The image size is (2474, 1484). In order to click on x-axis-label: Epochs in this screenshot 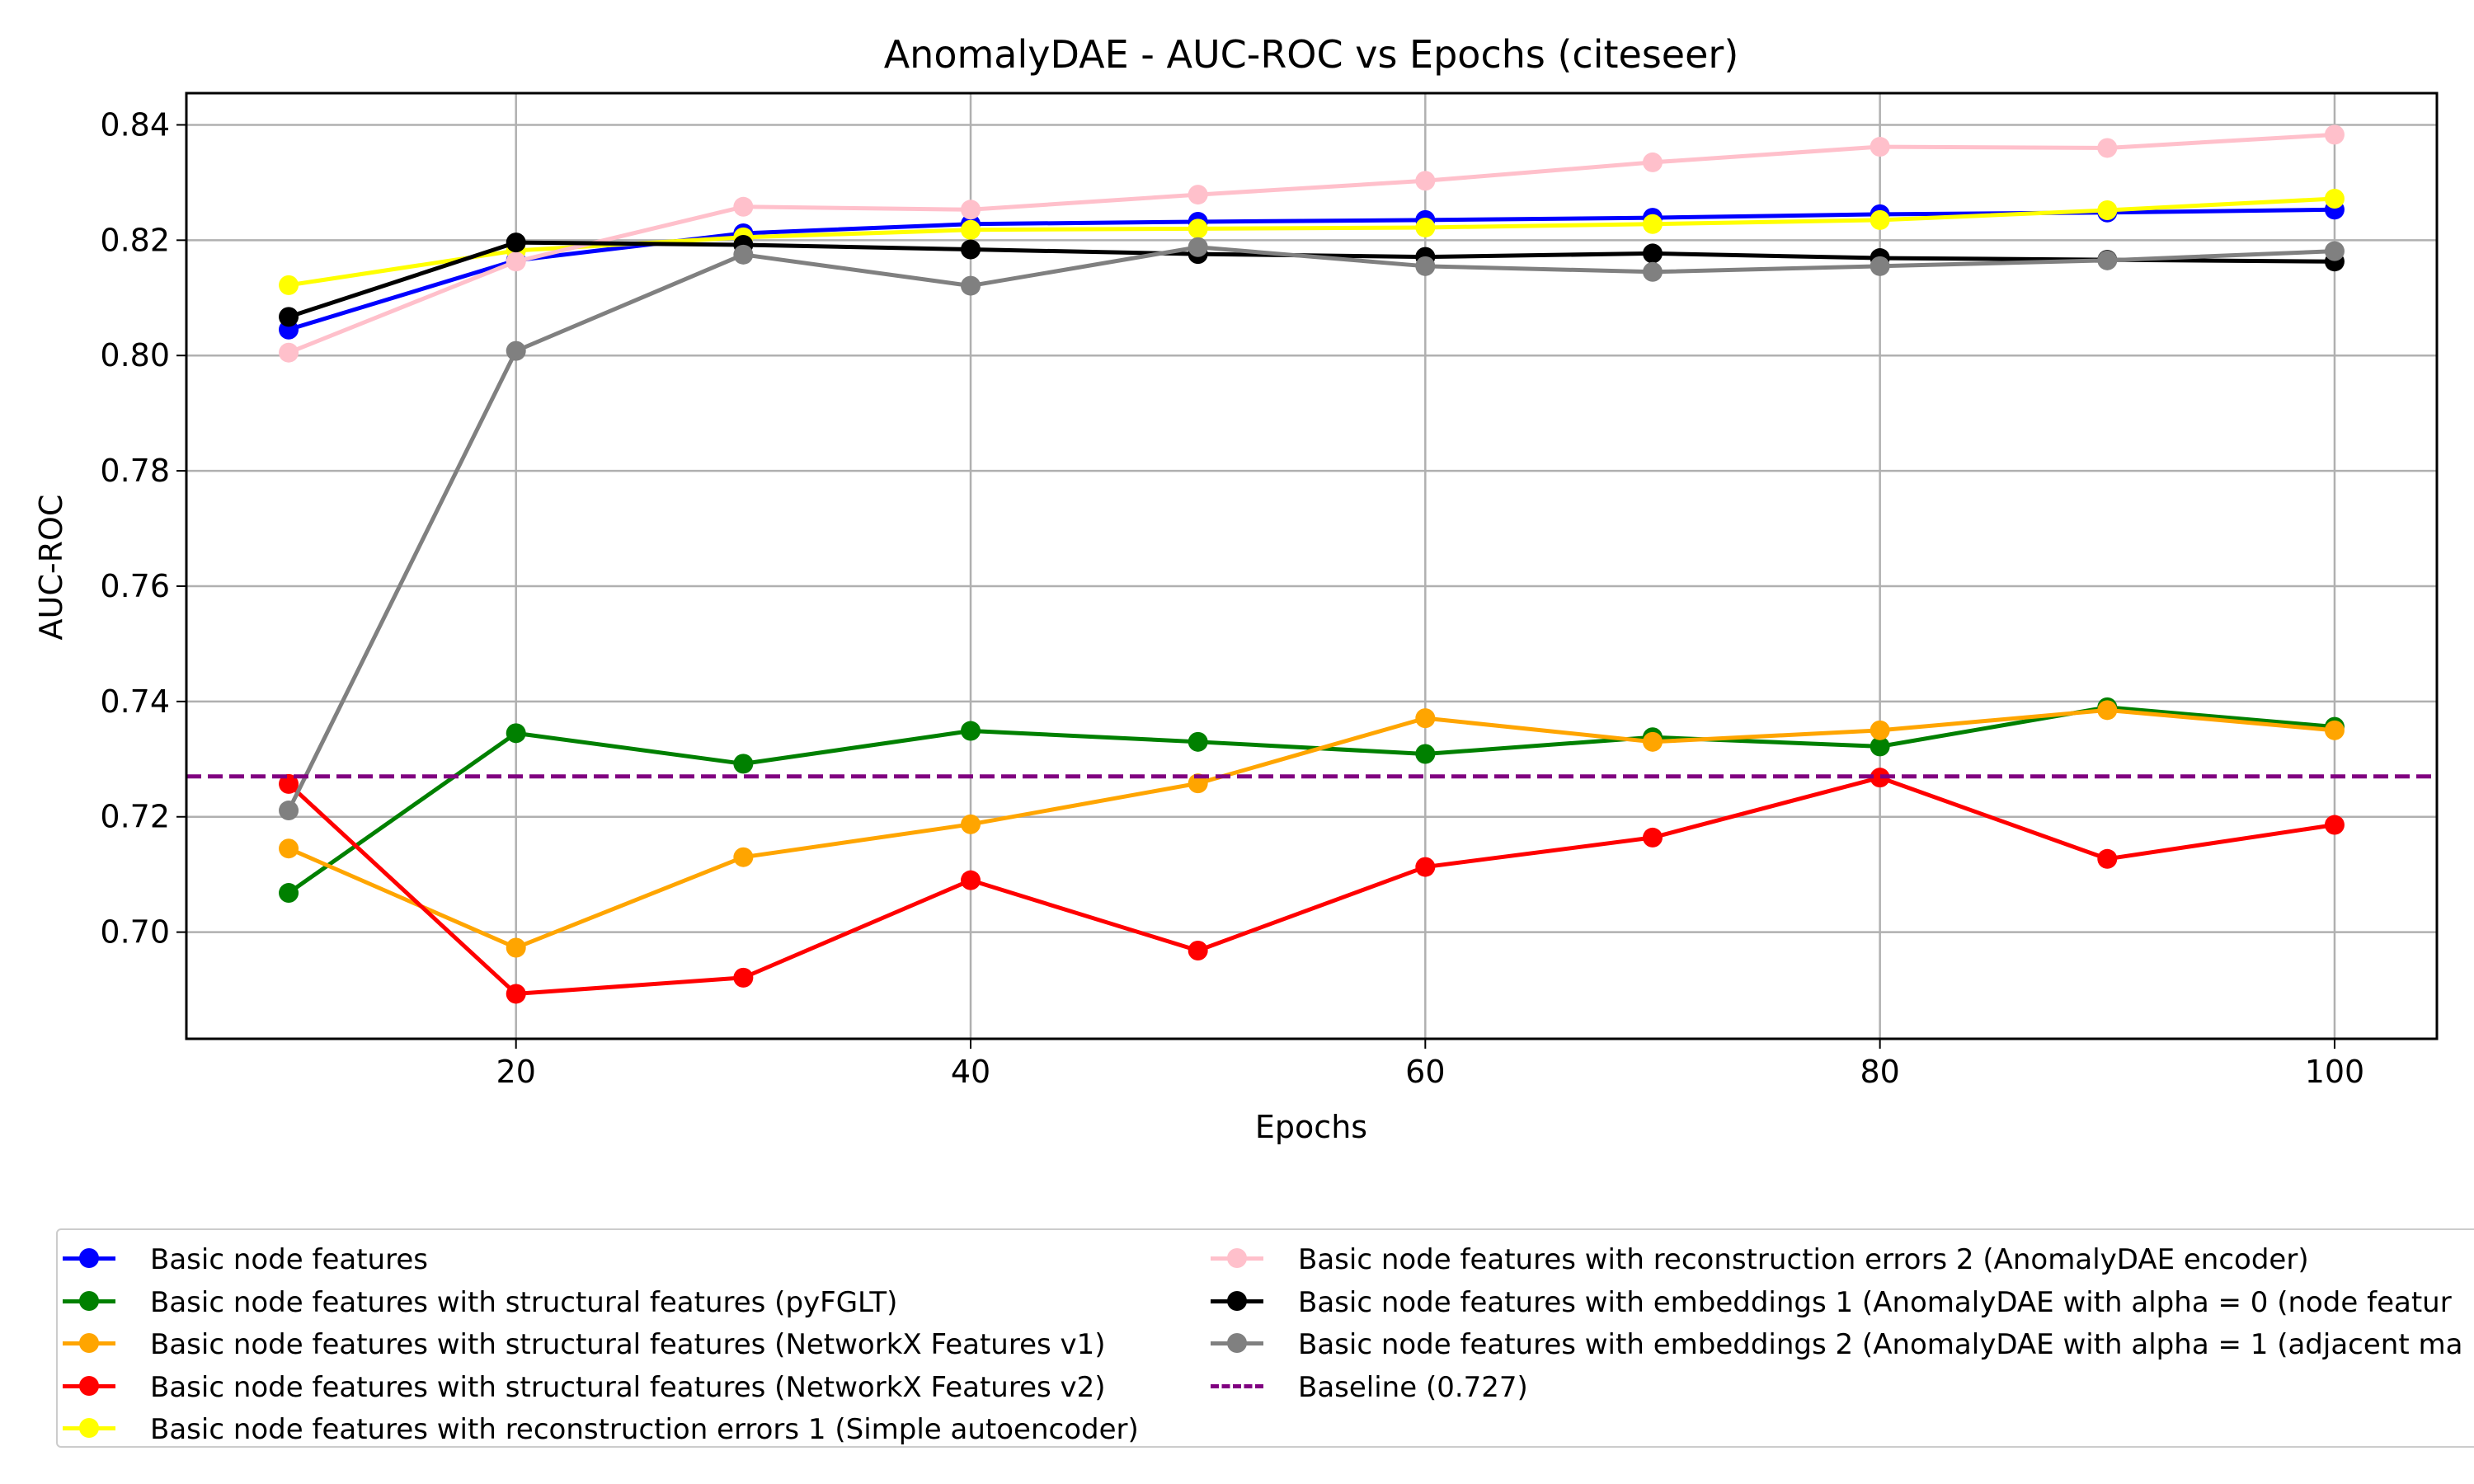, I will do `click(1311, 1127)`.